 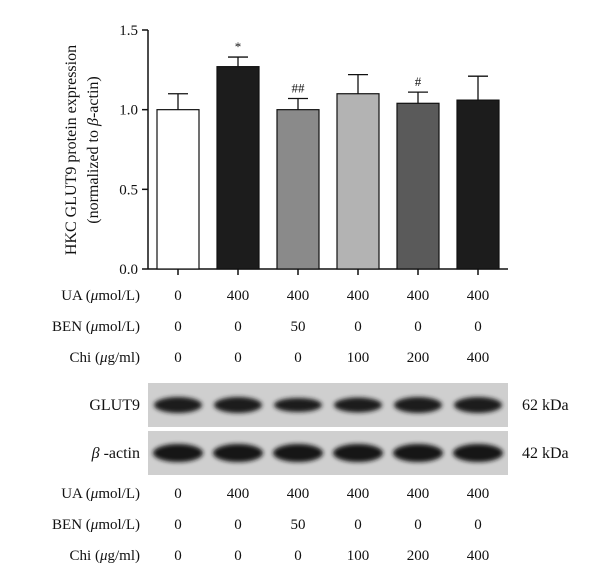 I want to click on y-axis-label-line2: (normalized to β-actin), so click(x=93, y=149).